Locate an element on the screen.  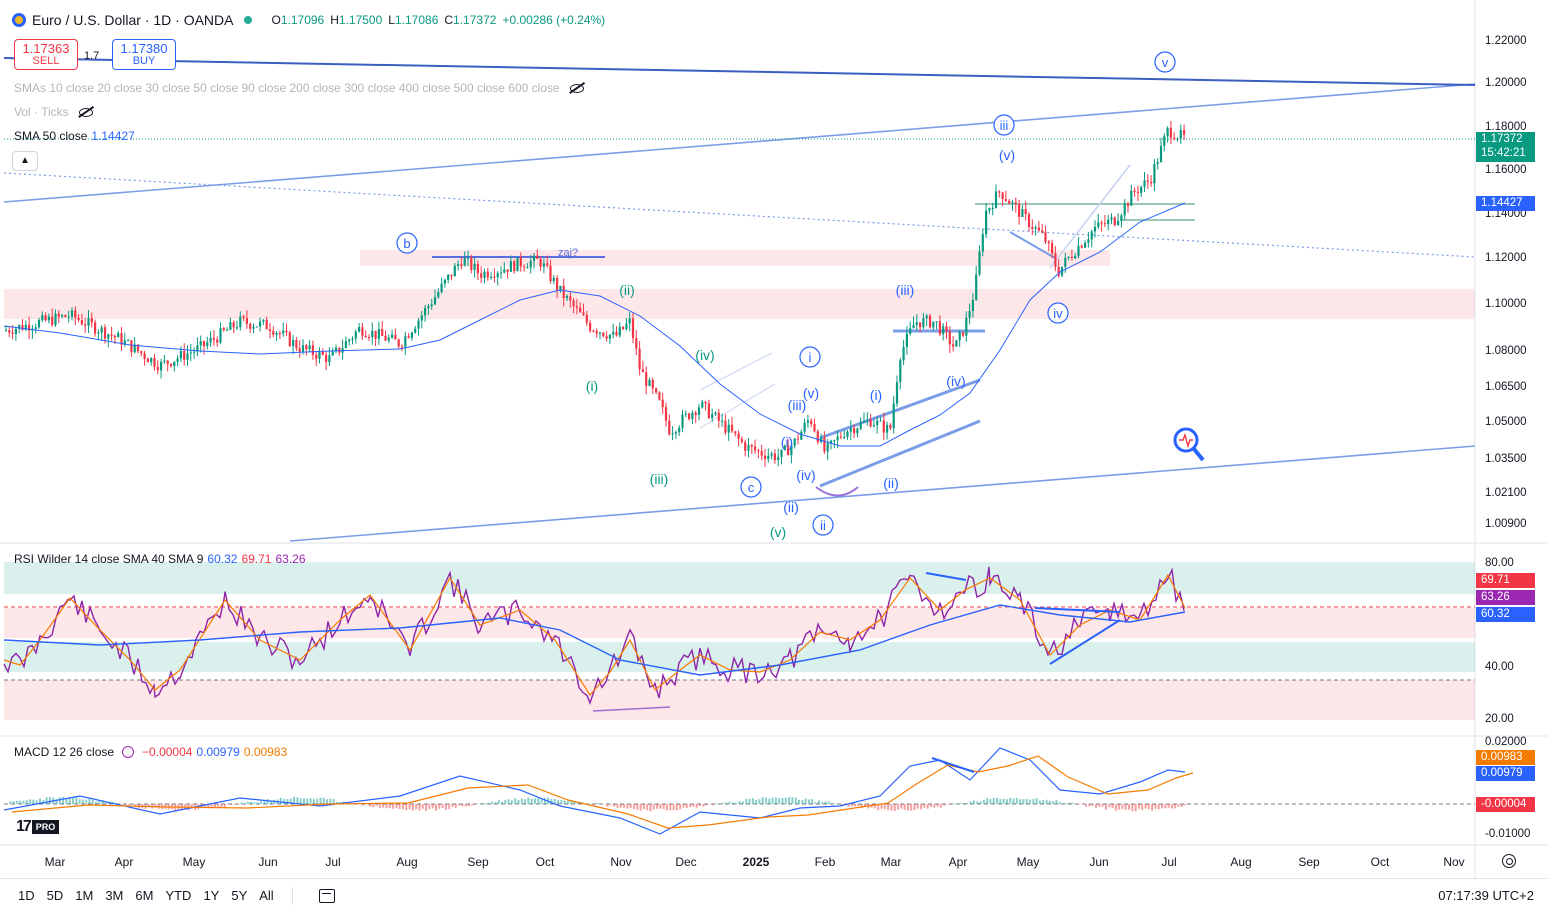
wave-i-small: (i) is located at coordinates (787, 442).